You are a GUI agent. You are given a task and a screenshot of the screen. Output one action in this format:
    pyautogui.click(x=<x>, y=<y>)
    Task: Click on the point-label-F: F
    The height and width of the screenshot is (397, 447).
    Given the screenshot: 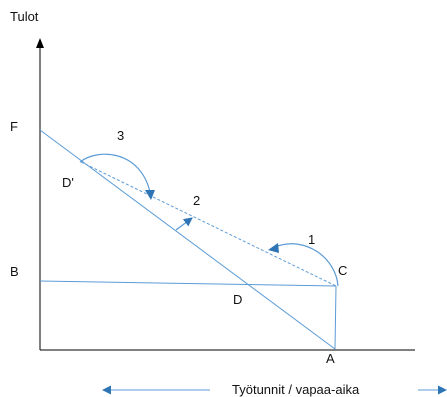 What is the action you would take?
    pyautogui.click(x=14, y=126)
    